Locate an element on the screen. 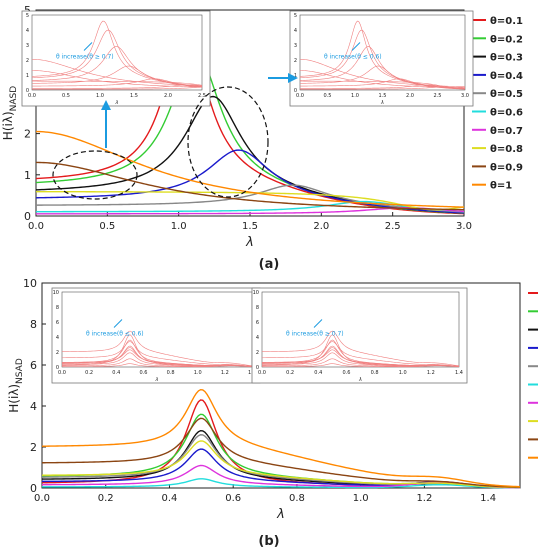 This screenshot has height=550, width=538. legend-label-2: θ=0.2 is located at coordinates (506, 39).